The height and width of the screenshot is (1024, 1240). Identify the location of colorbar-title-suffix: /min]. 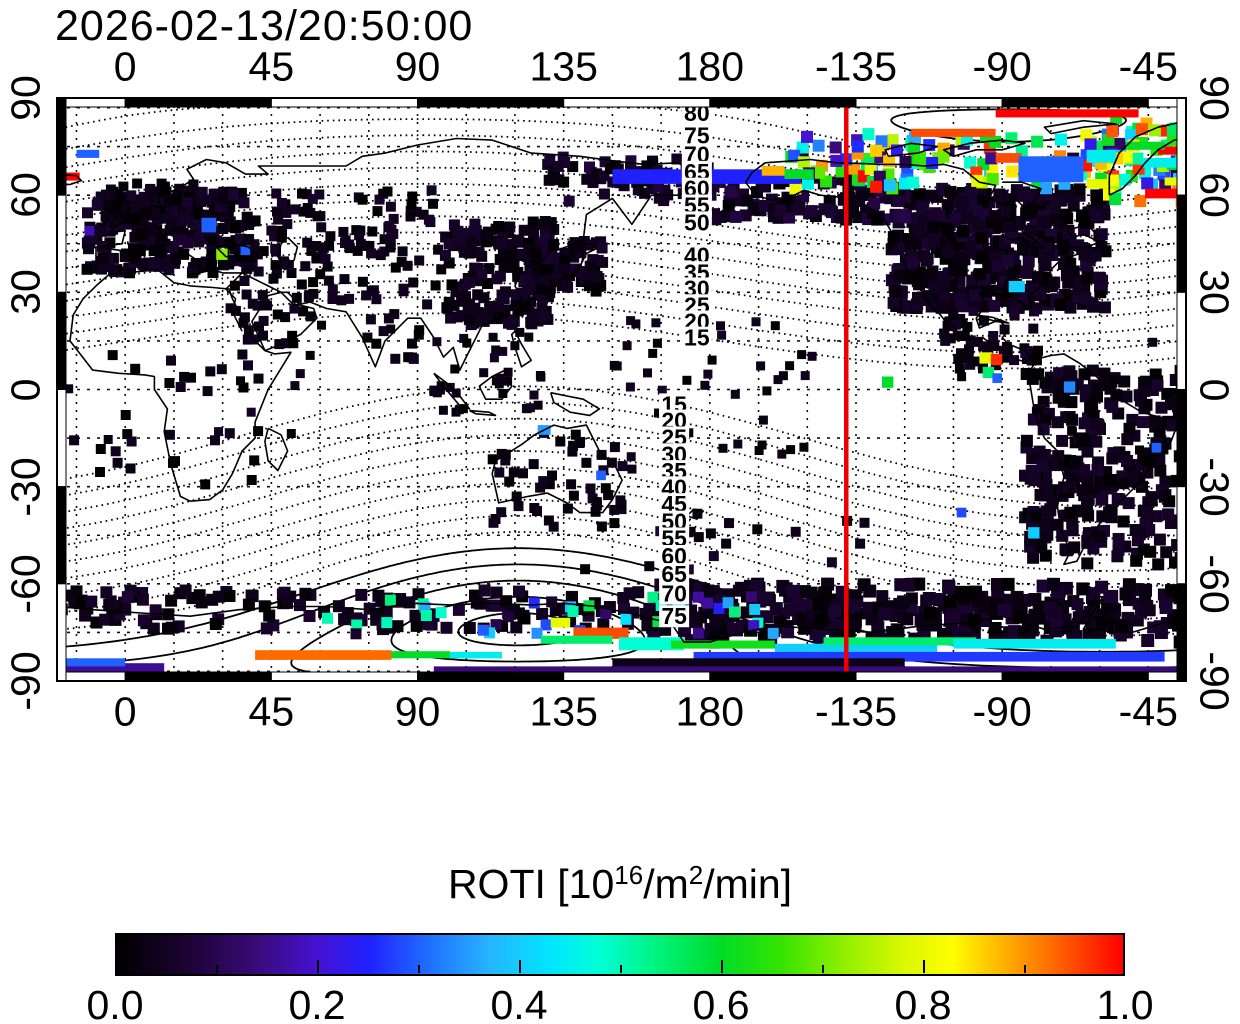
(748, 884).